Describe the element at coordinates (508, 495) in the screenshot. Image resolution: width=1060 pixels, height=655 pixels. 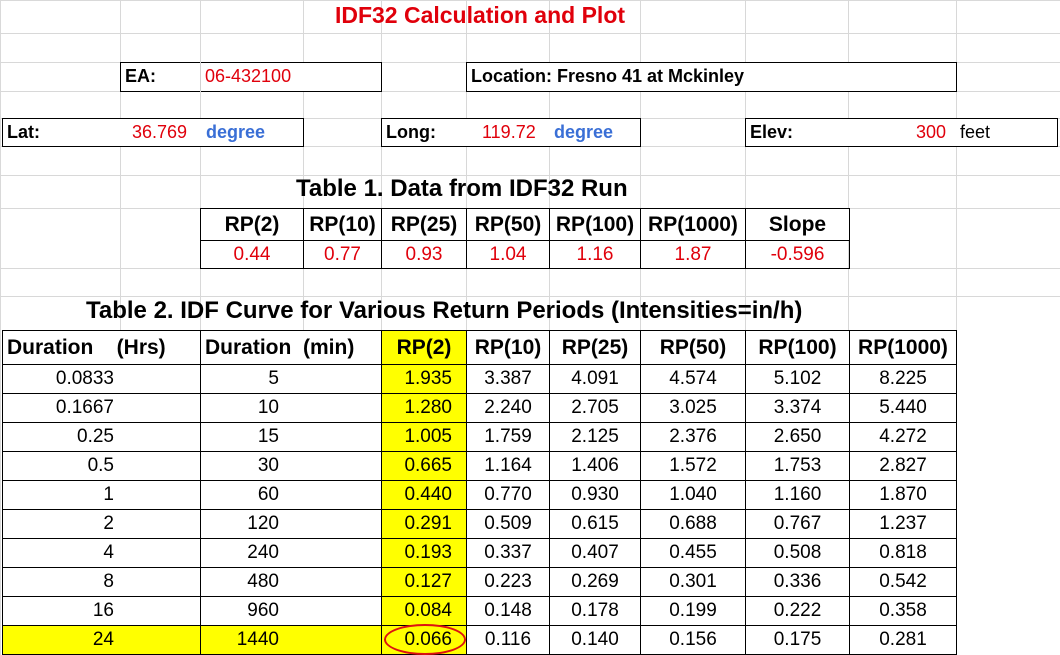
I see `table2-cell: 0.770` at that location.